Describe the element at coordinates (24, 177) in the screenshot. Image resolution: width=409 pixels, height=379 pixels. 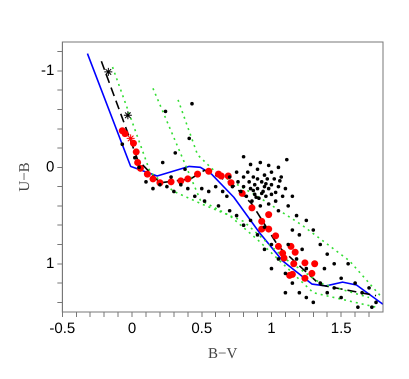
I see `y-axis-title: U−B` at that location.